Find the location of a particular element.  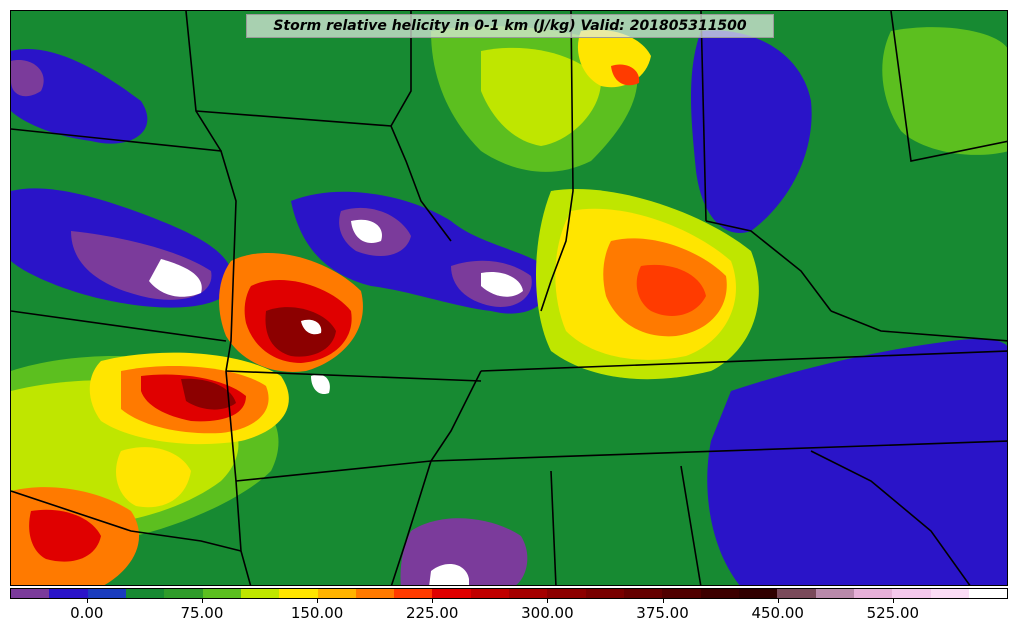

contour-blue-ohio is located at coordinates (751, 131).